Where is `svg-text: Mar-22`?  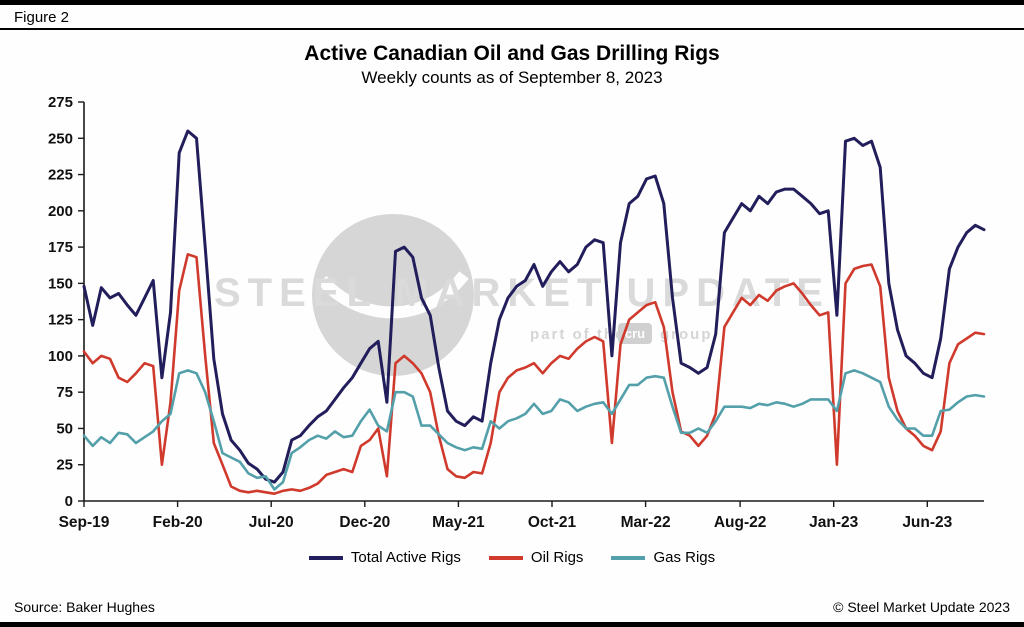 svg-text: Mar-22 is located at coordinates (646, 522).